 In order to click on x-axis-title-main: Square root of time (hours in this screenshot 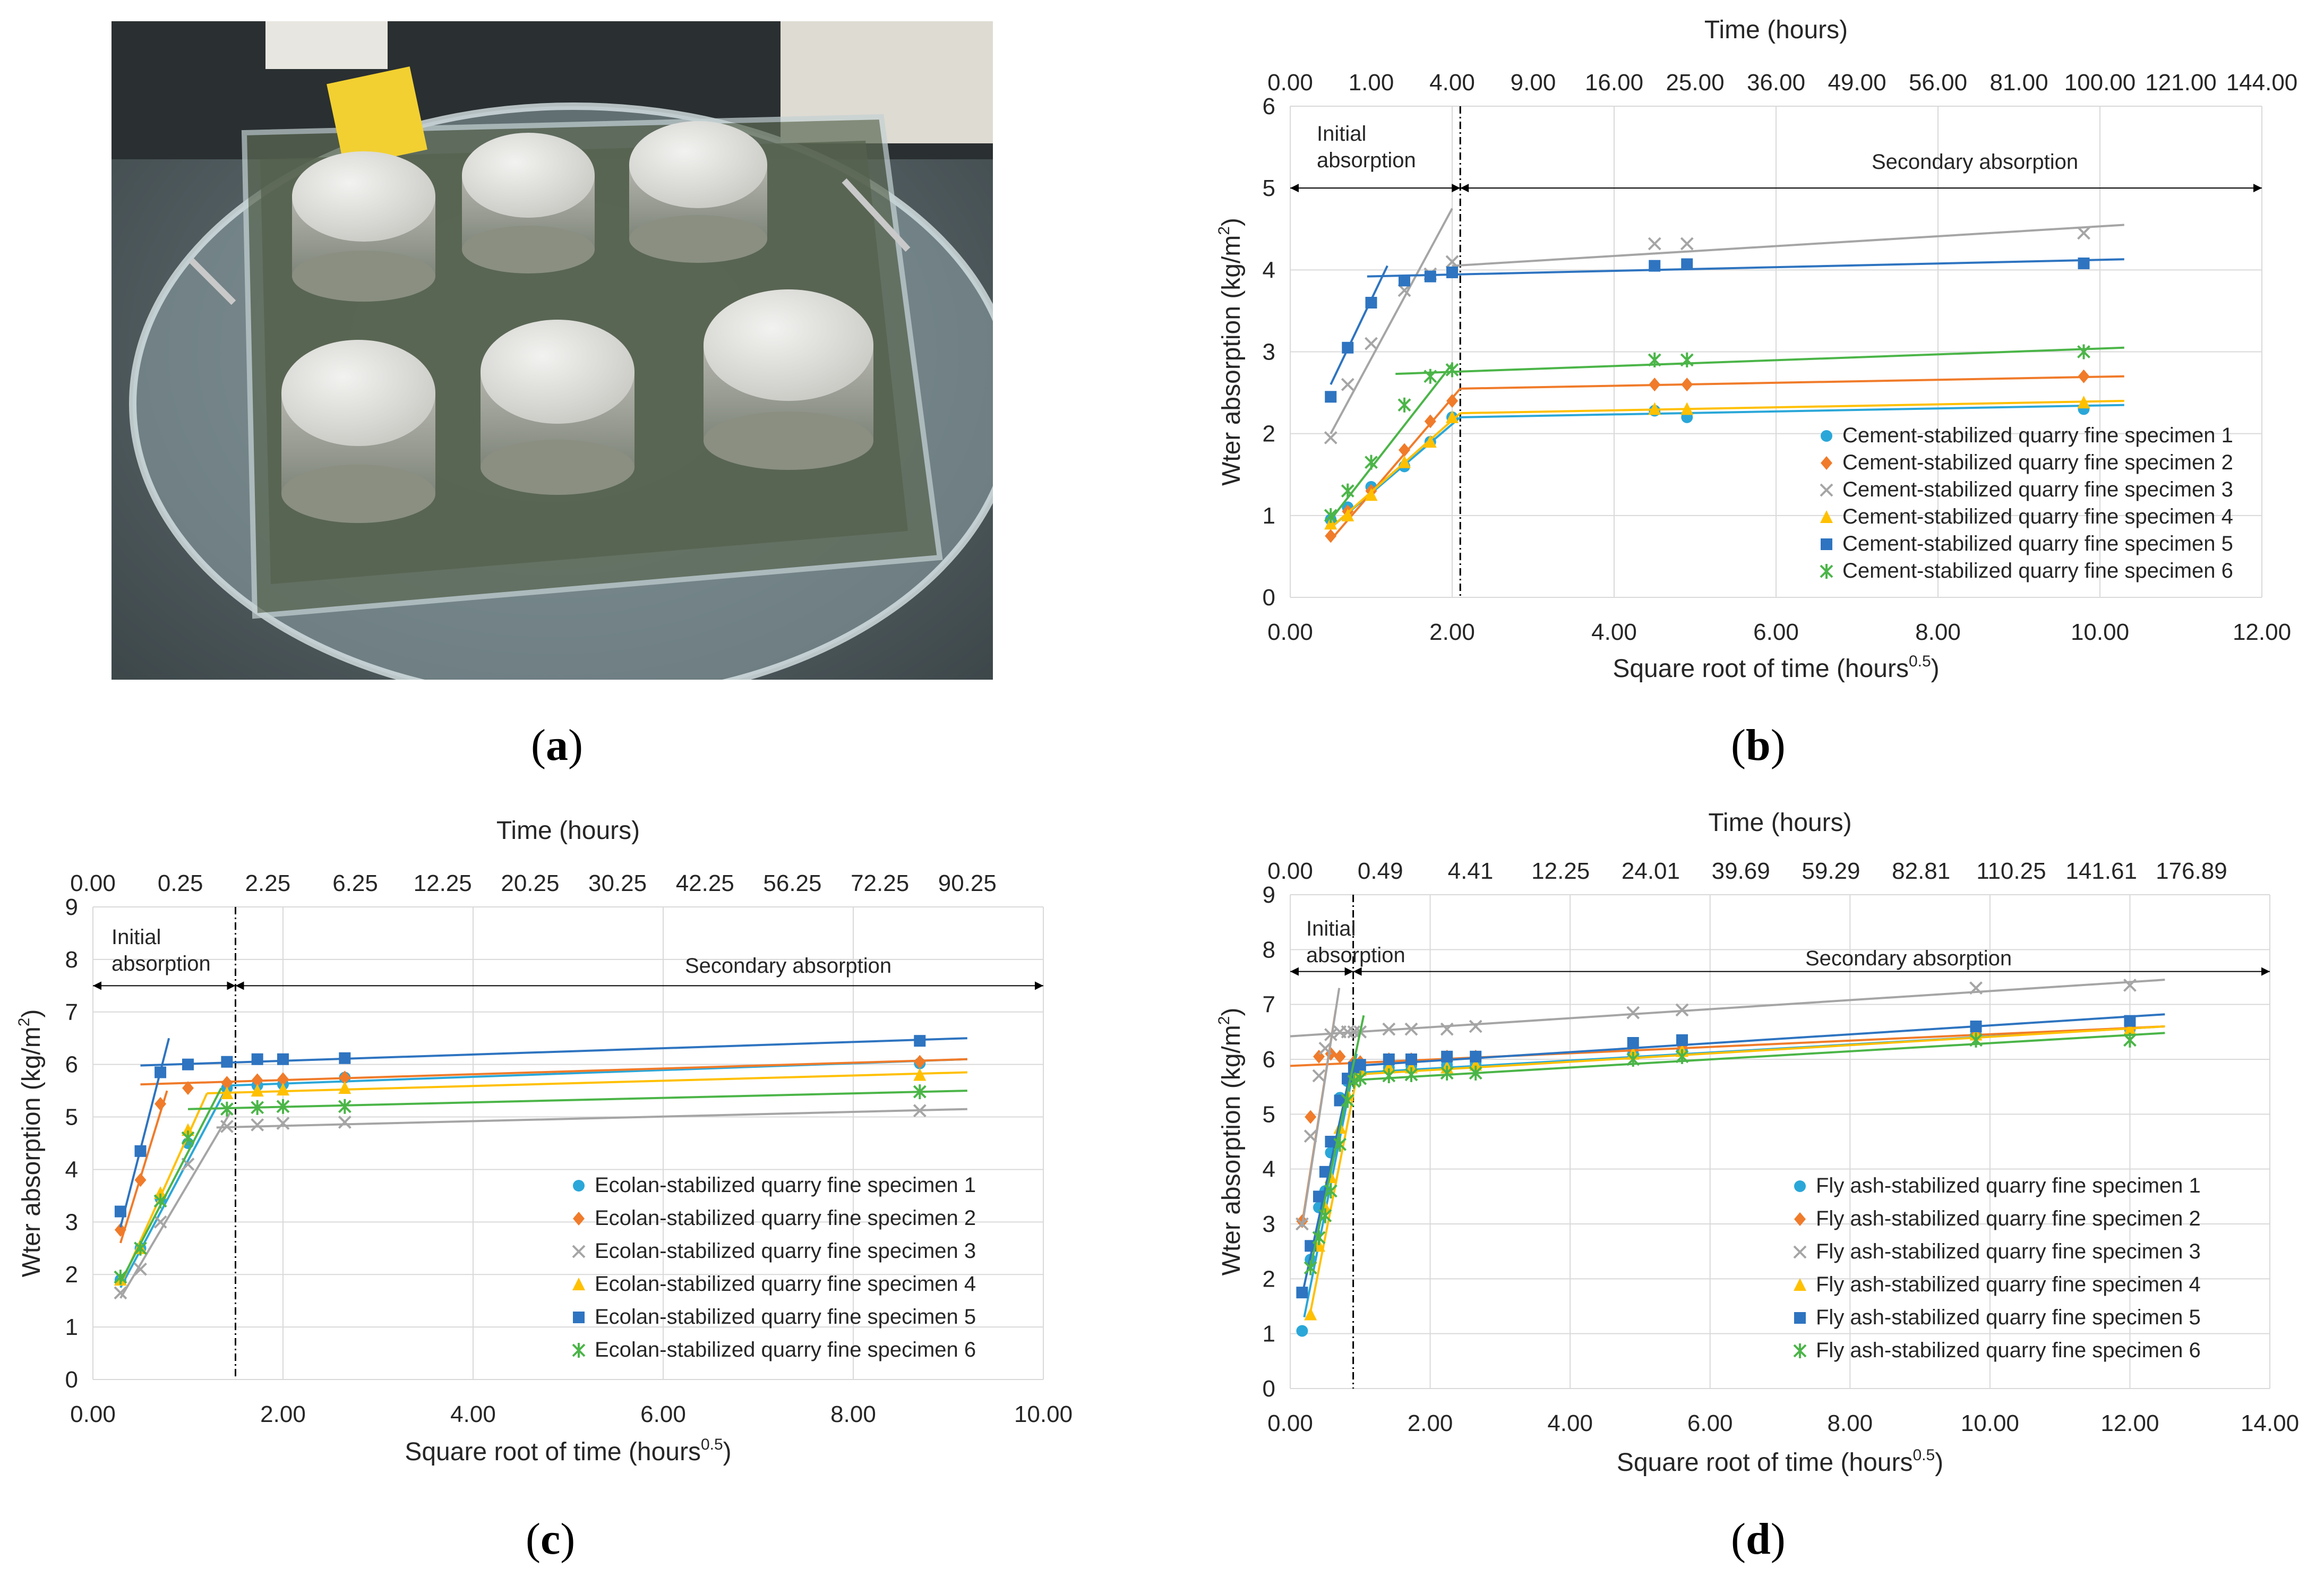, I will do `click(1761, 669)`.